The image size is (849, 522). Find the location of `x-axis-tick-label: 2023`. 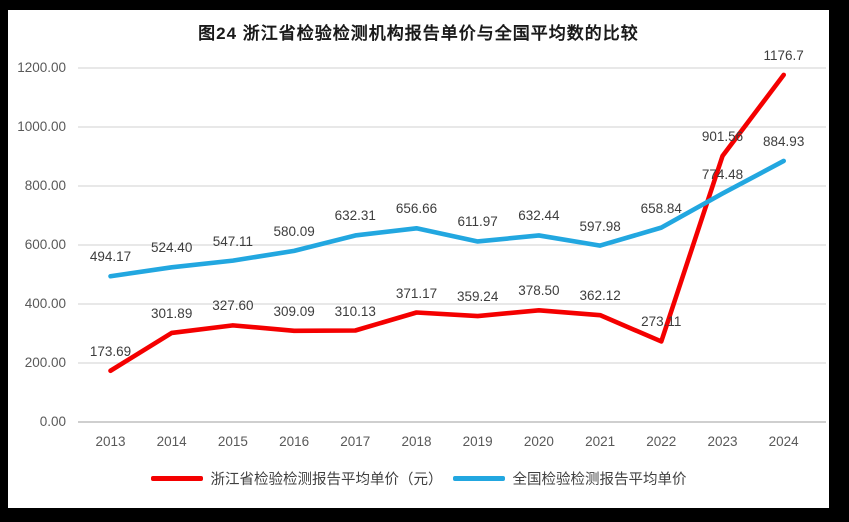

x-axis-tick-label: 2023 is located at coordinates (722, 441).